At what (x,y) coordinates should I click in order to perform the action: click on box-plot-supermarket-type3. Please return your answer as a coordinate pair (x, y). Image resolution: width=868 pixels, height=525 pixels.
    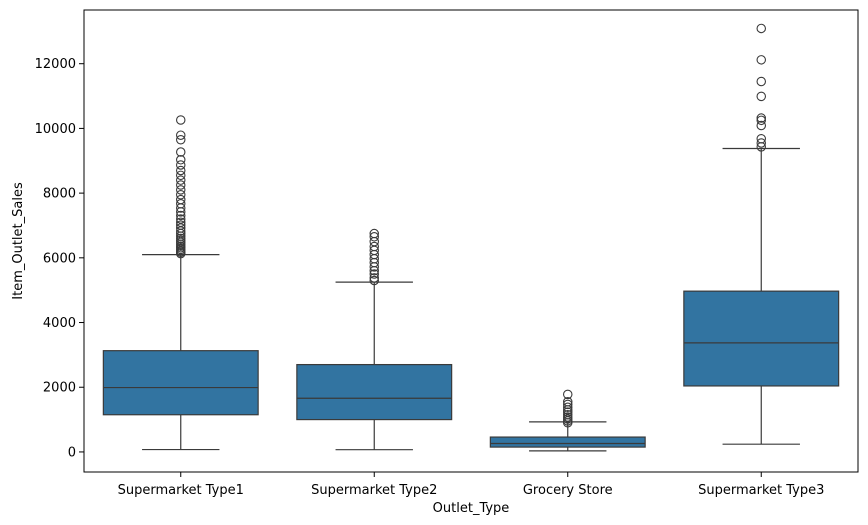
    Looking at the image, I should click on (761, 234).